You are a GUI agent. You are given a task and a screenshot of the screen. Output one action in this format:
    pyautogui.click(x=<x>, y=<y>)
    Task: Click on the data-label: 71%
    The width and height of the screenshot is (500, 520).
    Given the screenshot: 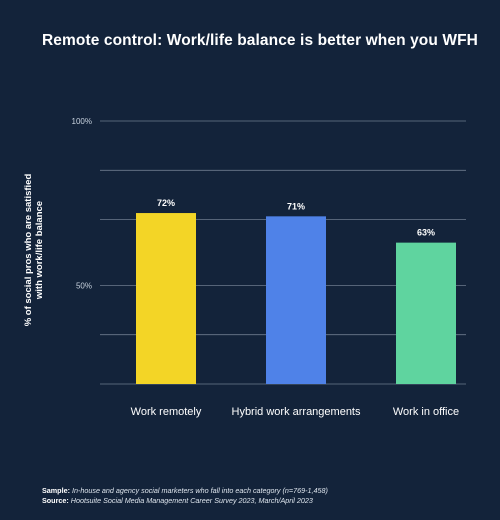 What is the action you would take?
    pyautogui.click(x=296, y=206)
    